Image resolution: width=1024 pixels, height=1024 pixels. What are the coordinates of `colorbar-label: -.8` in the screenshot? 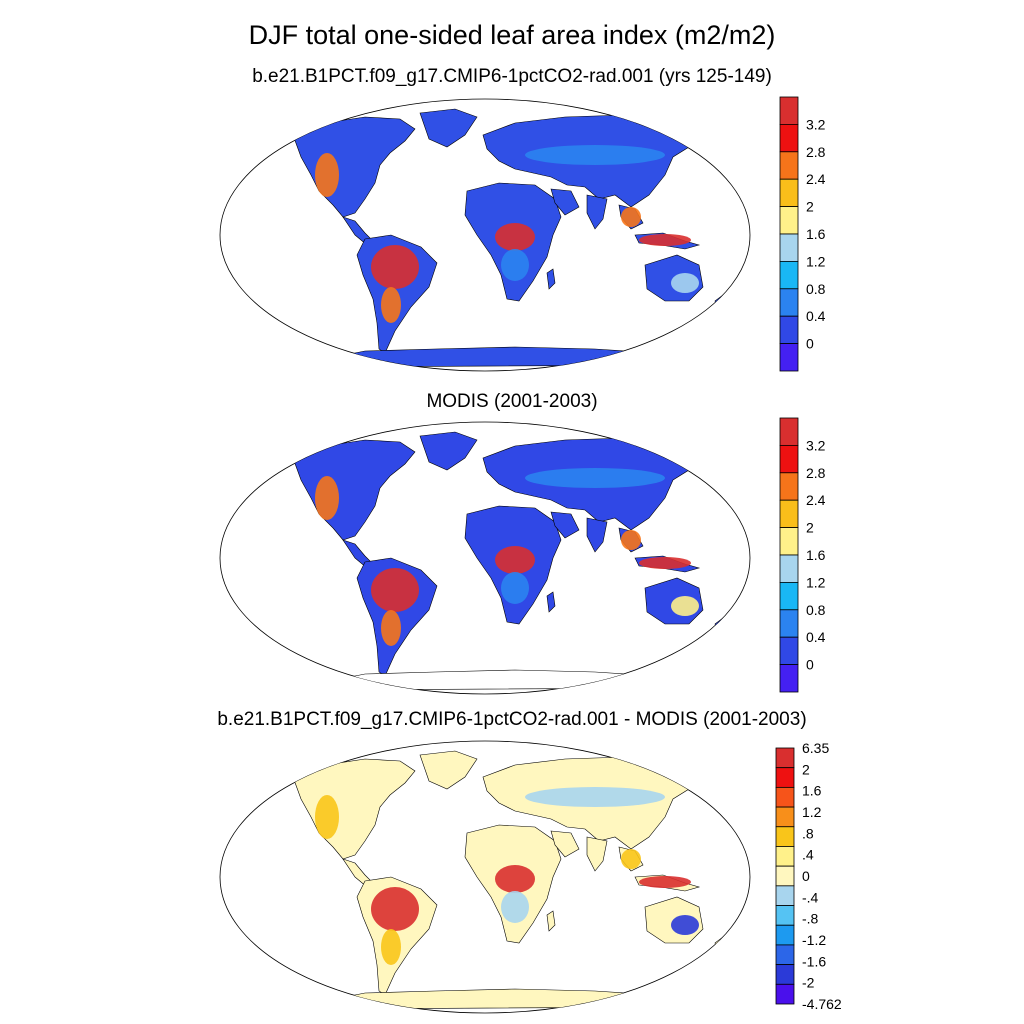 It's located at (810, 919).